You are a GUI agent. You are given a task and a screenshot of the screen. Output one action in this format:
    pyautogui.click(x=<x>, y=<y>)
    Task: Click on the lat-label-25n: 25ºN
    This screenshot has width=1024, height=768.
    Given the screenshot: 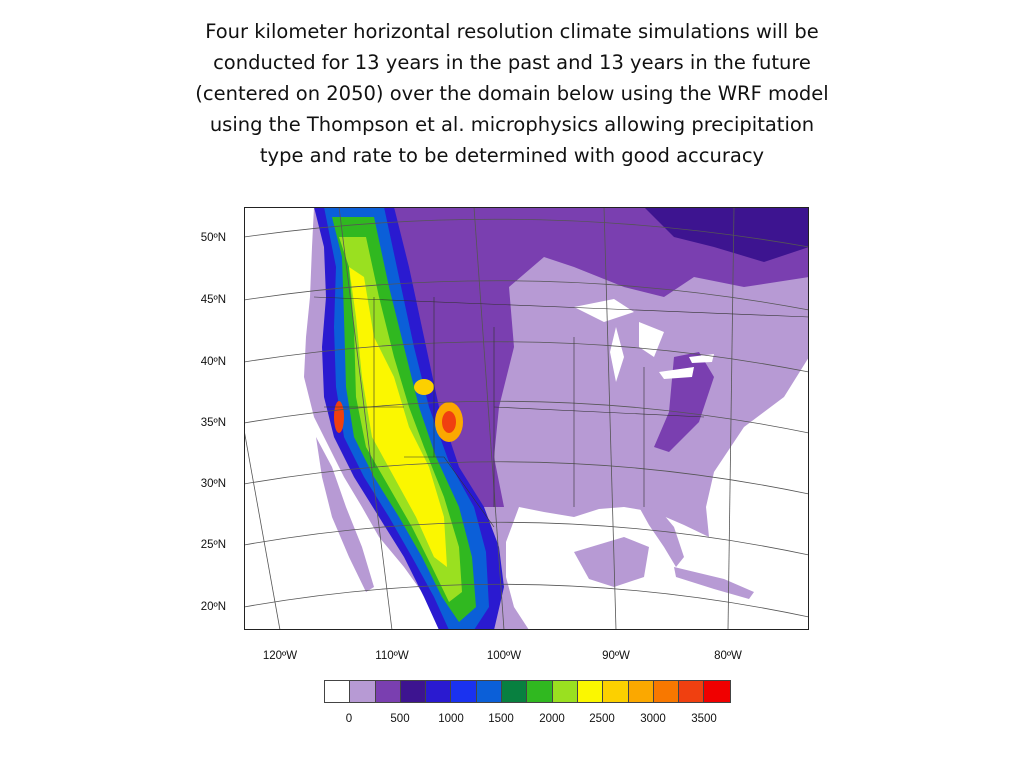 What is the action you would take?
    pyautogui.click(x=213, y=545)
    